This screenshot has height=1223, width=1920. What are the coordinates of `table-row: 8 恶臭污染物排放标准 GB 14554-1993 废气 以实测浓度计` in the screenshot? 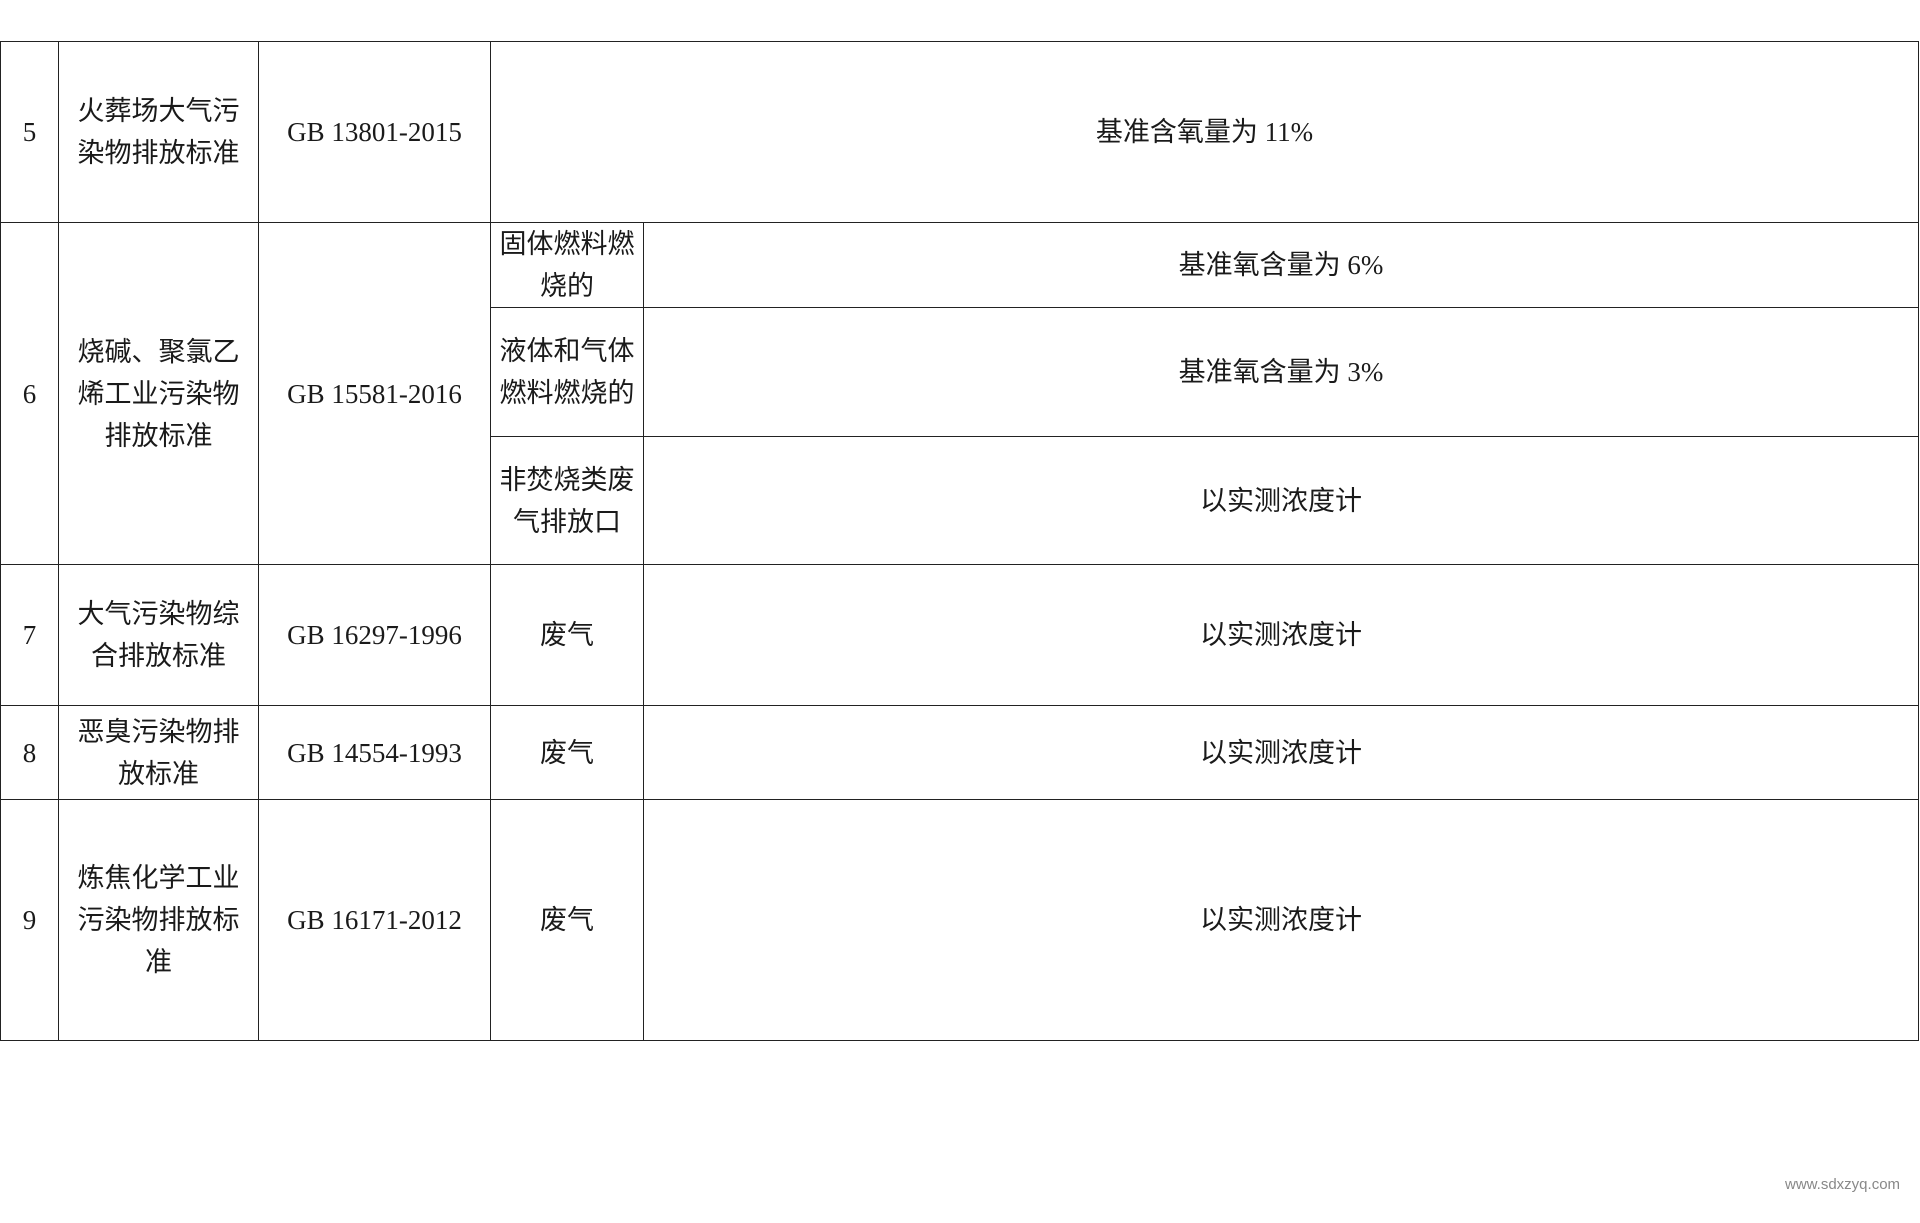 It's located at (959, 752).